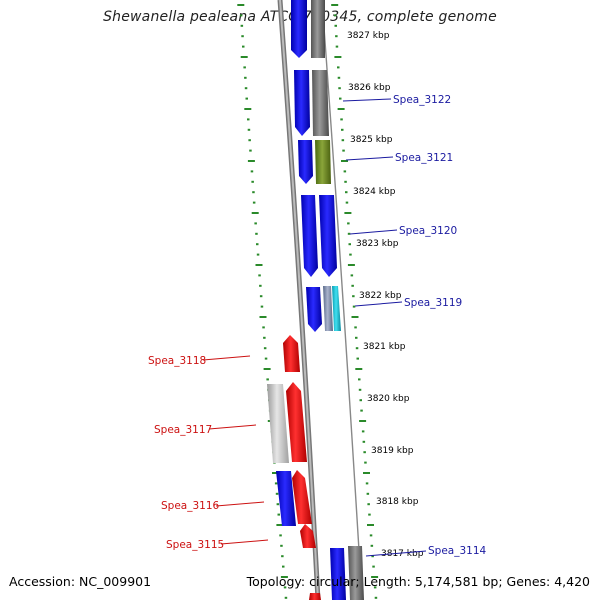  What do you see at coordinates (208, 453) in the screenshot?
I see `reverse-gene-labels: Spea_3118 Spea_3117 Spea_3116 Spea_3115` at bounding box center [208, 453].